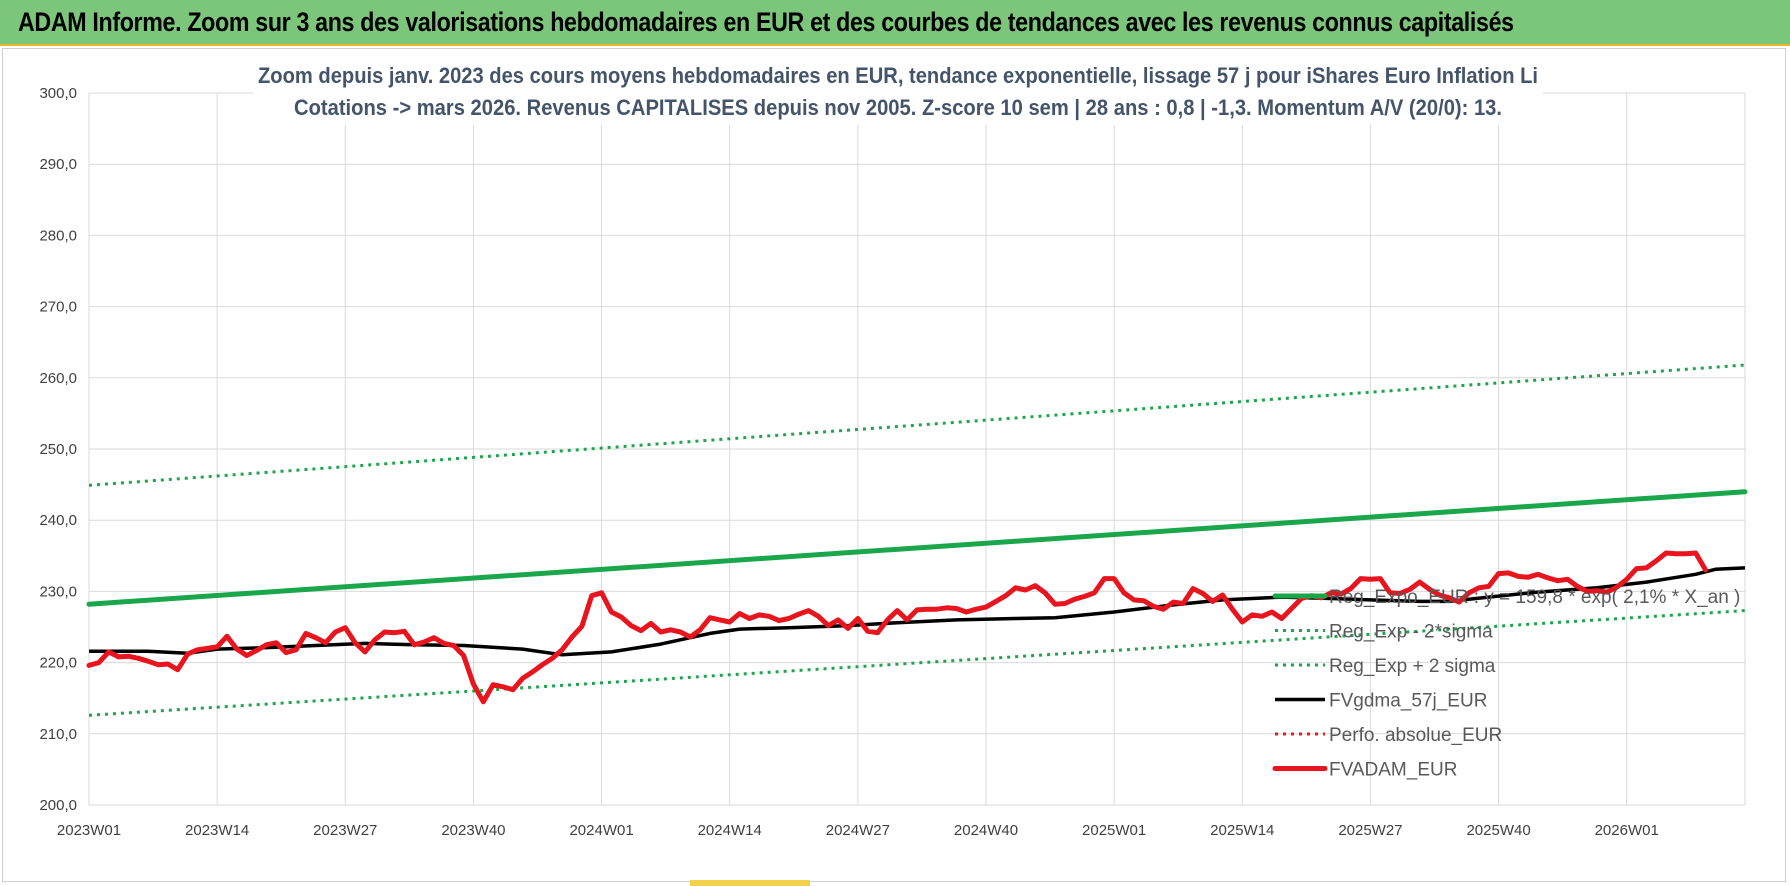  Describe the element at coordinates (217, 830) in the screenshot. I see `x-tick-label: 2023W14` at that location.